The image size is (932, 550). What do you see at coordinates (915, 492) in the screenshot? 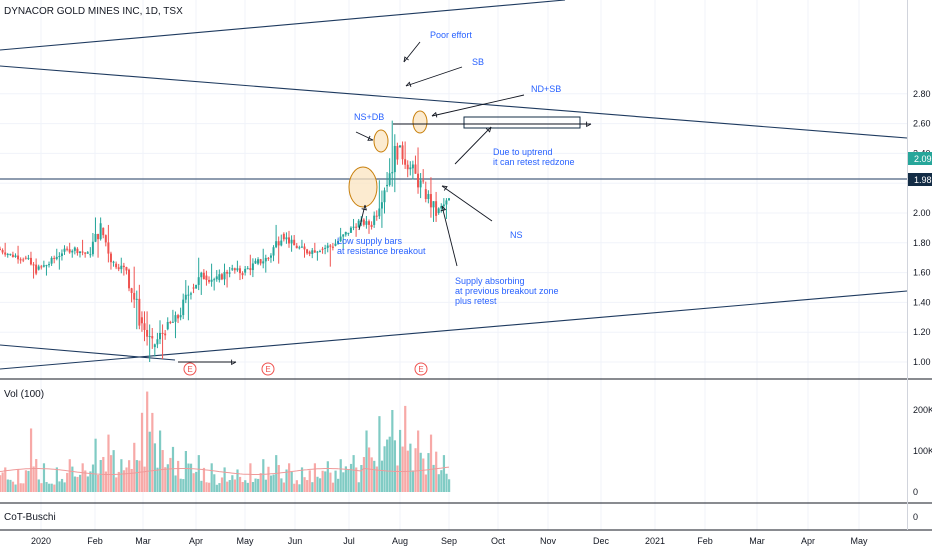
I see `volume-tick-label: 0` at bounding box center [915, 492].